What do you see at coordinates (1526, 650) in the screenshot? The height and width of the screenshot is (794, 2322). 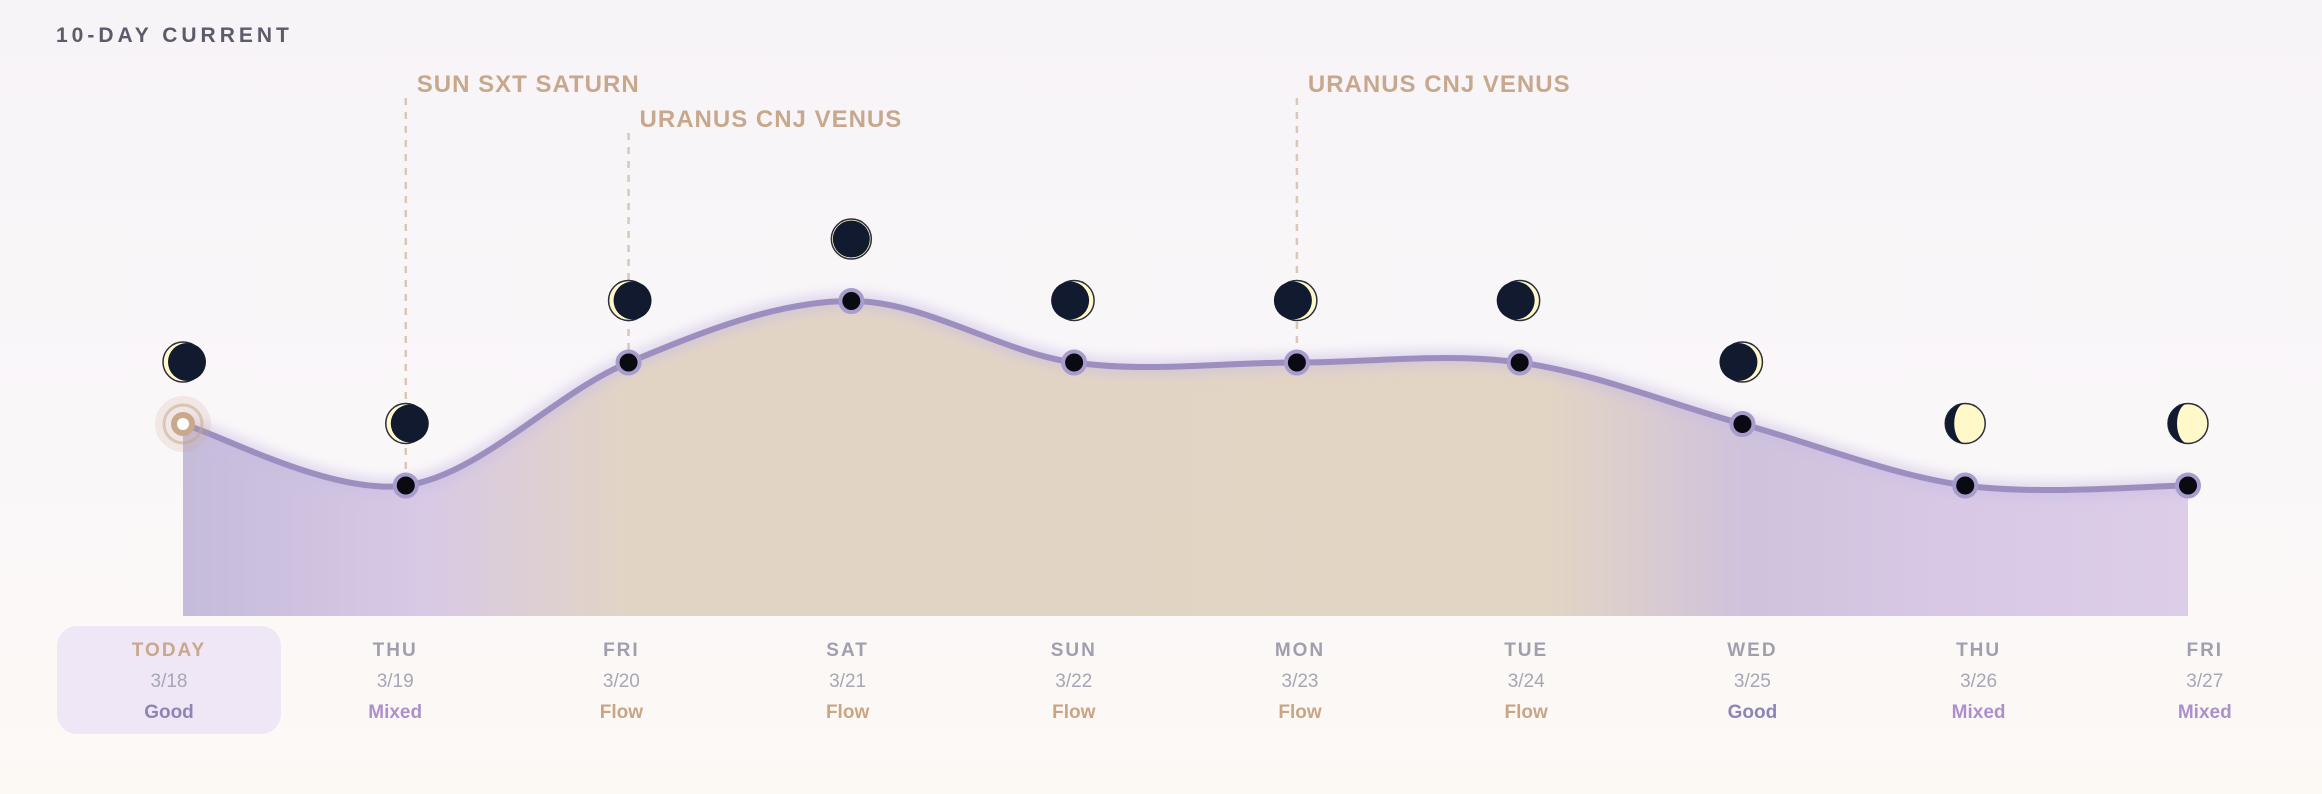 I see `day-name: TUE` at bounding box center [1526, 650].